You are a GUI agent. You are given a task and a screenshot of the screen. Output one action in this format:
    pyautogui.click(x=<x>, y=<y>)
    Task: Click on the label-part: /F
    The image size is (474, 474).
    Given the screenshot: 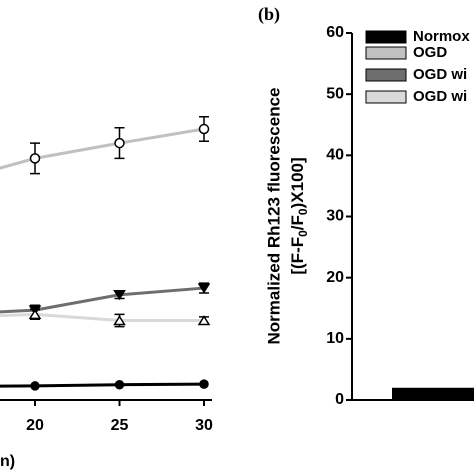 What is the action you would take?
    pyautogui.click(x=297, y=222)
    